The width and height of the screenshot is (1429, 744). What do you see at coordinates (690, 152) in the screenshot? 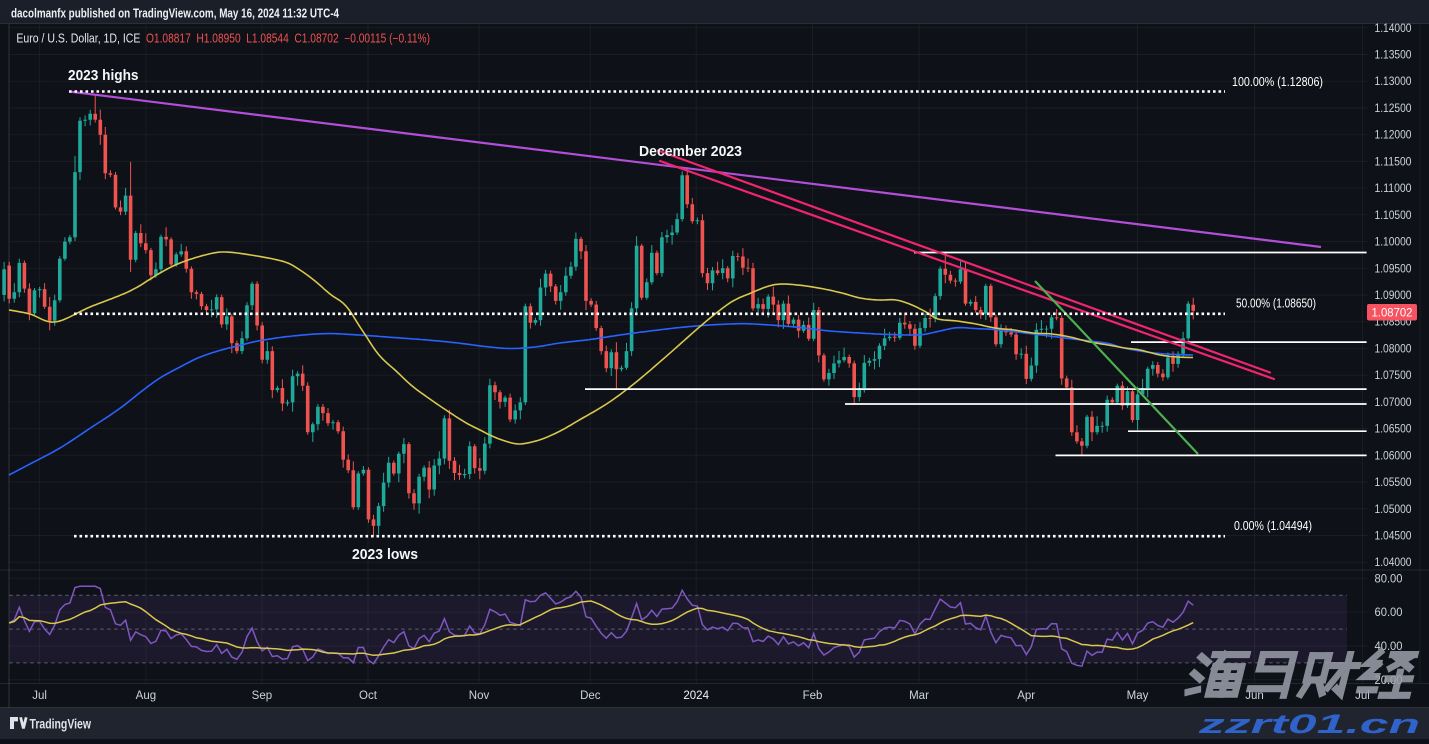
I see `svg-text: December 2023` at bounding box center [690, 152].